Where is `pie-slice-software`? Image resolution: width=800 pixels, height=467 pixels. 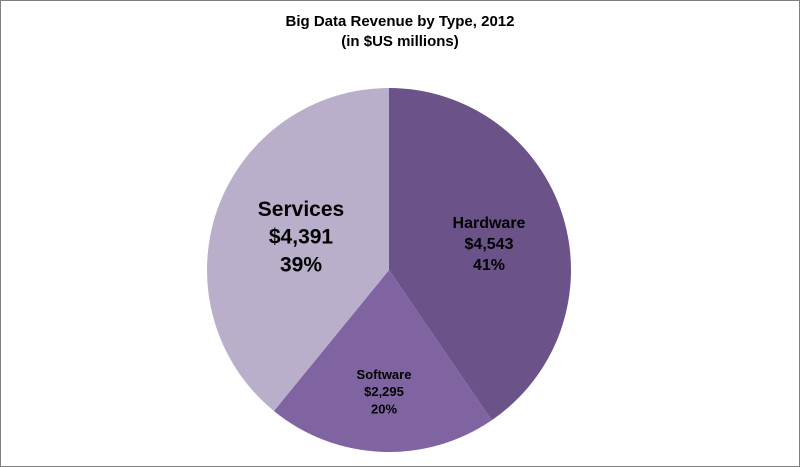
pie-slice-software is located at coordinates (382, 361).